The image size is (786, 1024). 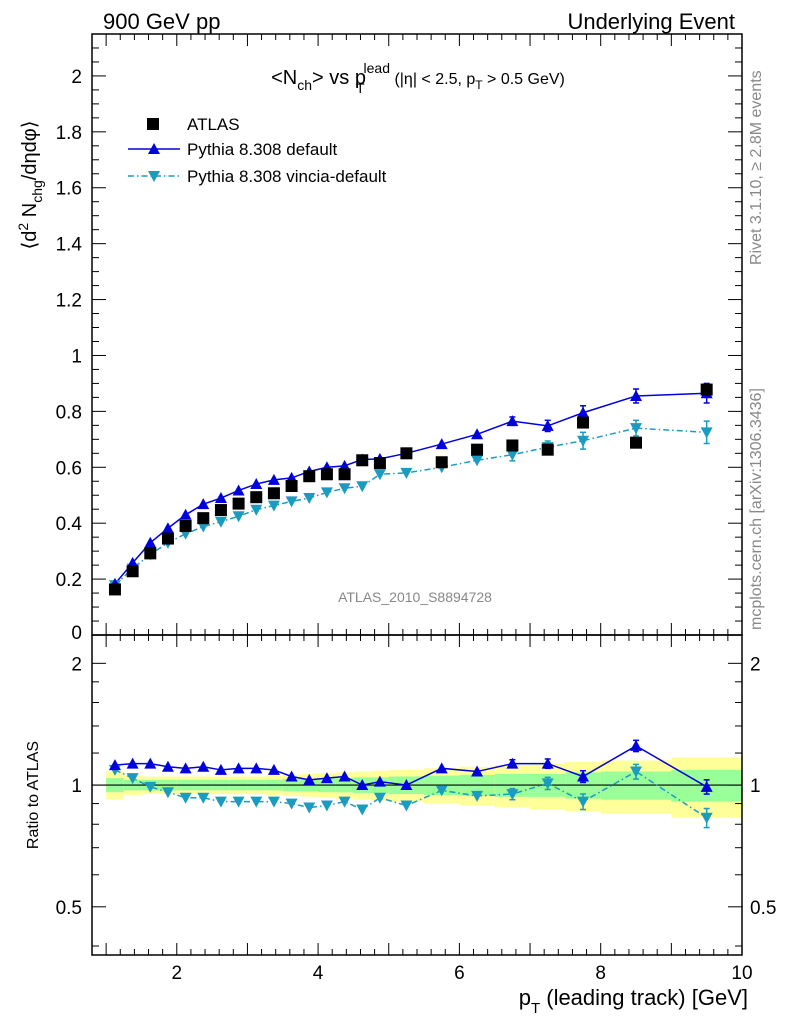 What do you see at coordinates (69, 189) in the screenshot?
I see `y-tick-label: 1.6` at bounding box center [69, 189].